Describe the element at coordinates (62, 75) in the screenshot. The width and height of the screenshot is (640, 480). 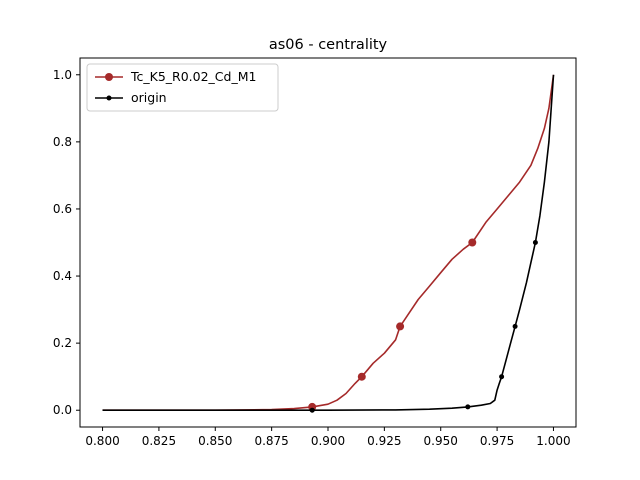
I see `y-tick-label: 1.0` at that location.